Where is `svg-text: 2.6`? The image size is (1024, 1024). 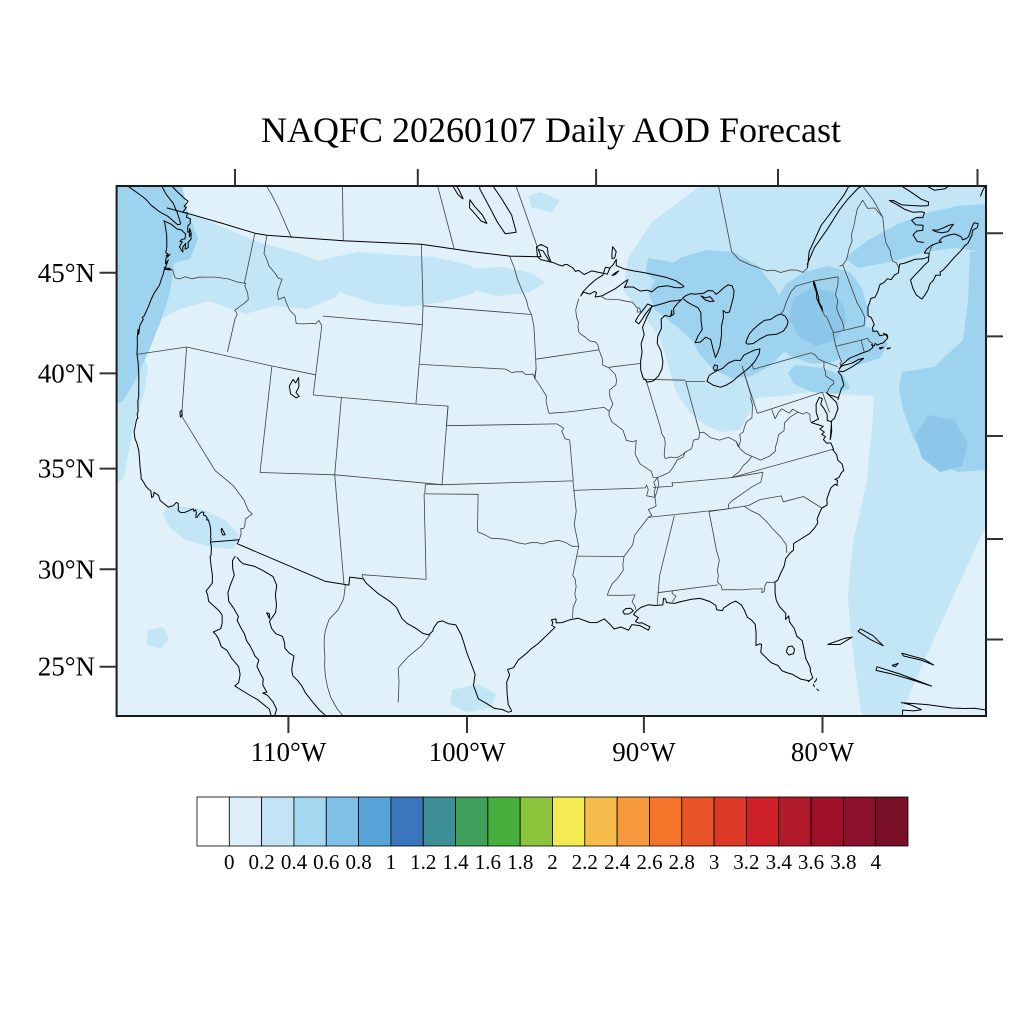 svg-text: 2.6 is located at coordinates (649, 862).